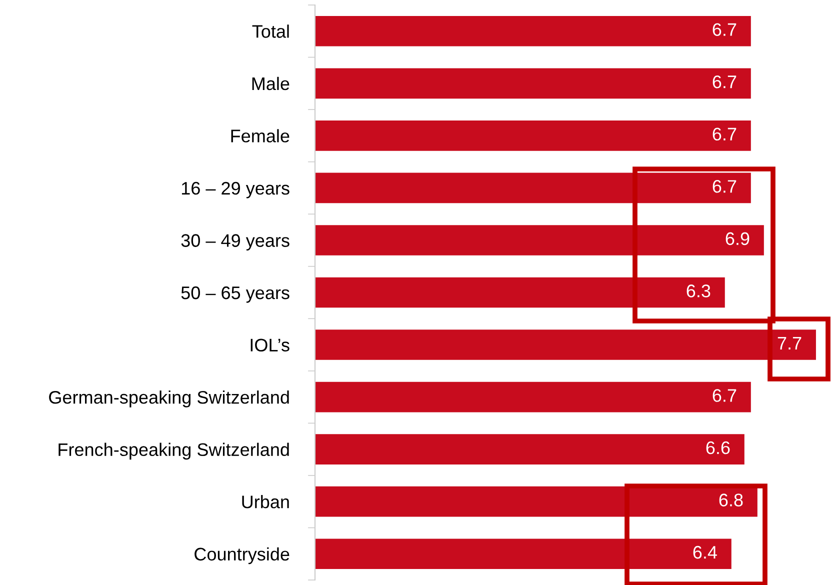 The height and width of the screenshot is (585, 831). Describe the element at coordinates (731, 500) in the screenshot. I see `data-label: 6.8` at that location.